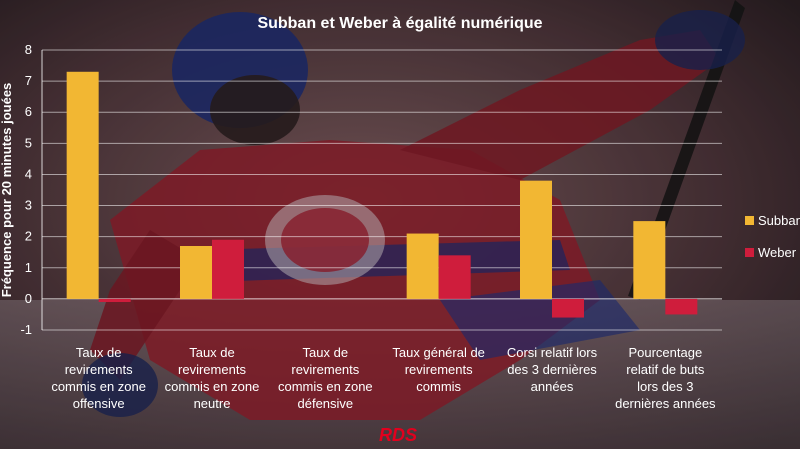 The image size is (800, 449). Describe the element at coordinates (749, 220) in the screenshot. I see `legend-swatch-subban` at that location.